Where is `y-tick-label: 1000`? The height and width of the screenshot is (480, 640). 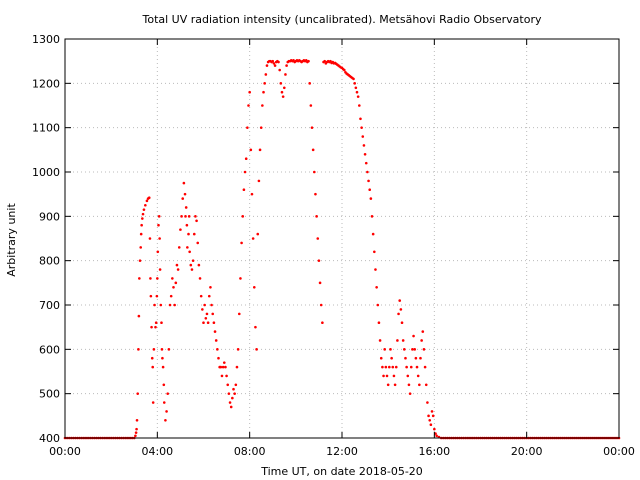 y-tick-label: 1000 is located at coordinates (46, 172).